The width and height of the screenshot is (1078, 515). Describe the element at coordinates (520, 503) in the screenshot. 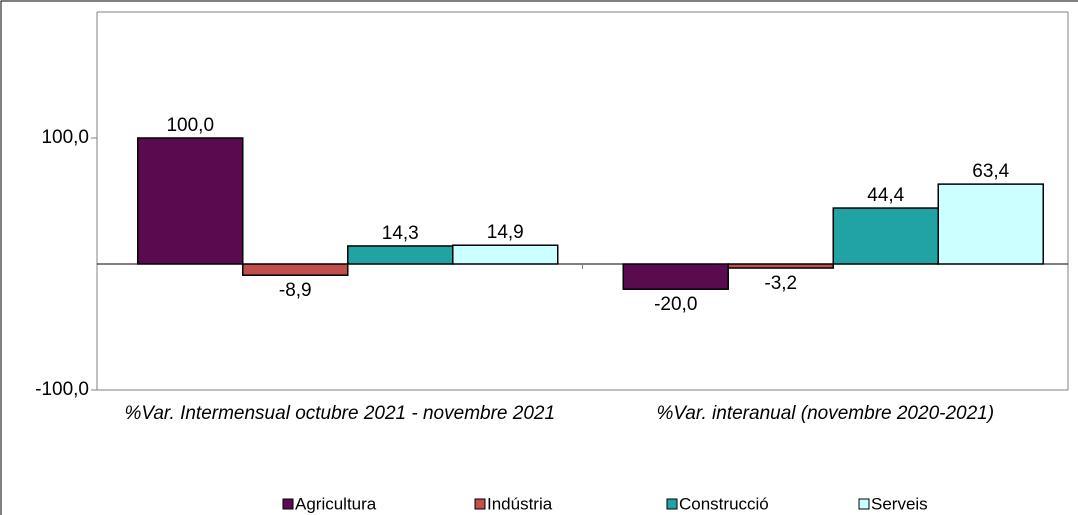

I see `legend-label: Indústria` at that location.